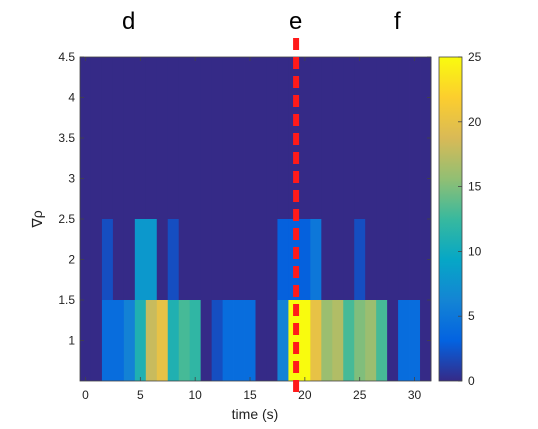 The image size is (538, 429). What do you see at coordinates (195, 395) in the screenshot?
I see `x-tick-label: 10` at bounding box center [195, 395].